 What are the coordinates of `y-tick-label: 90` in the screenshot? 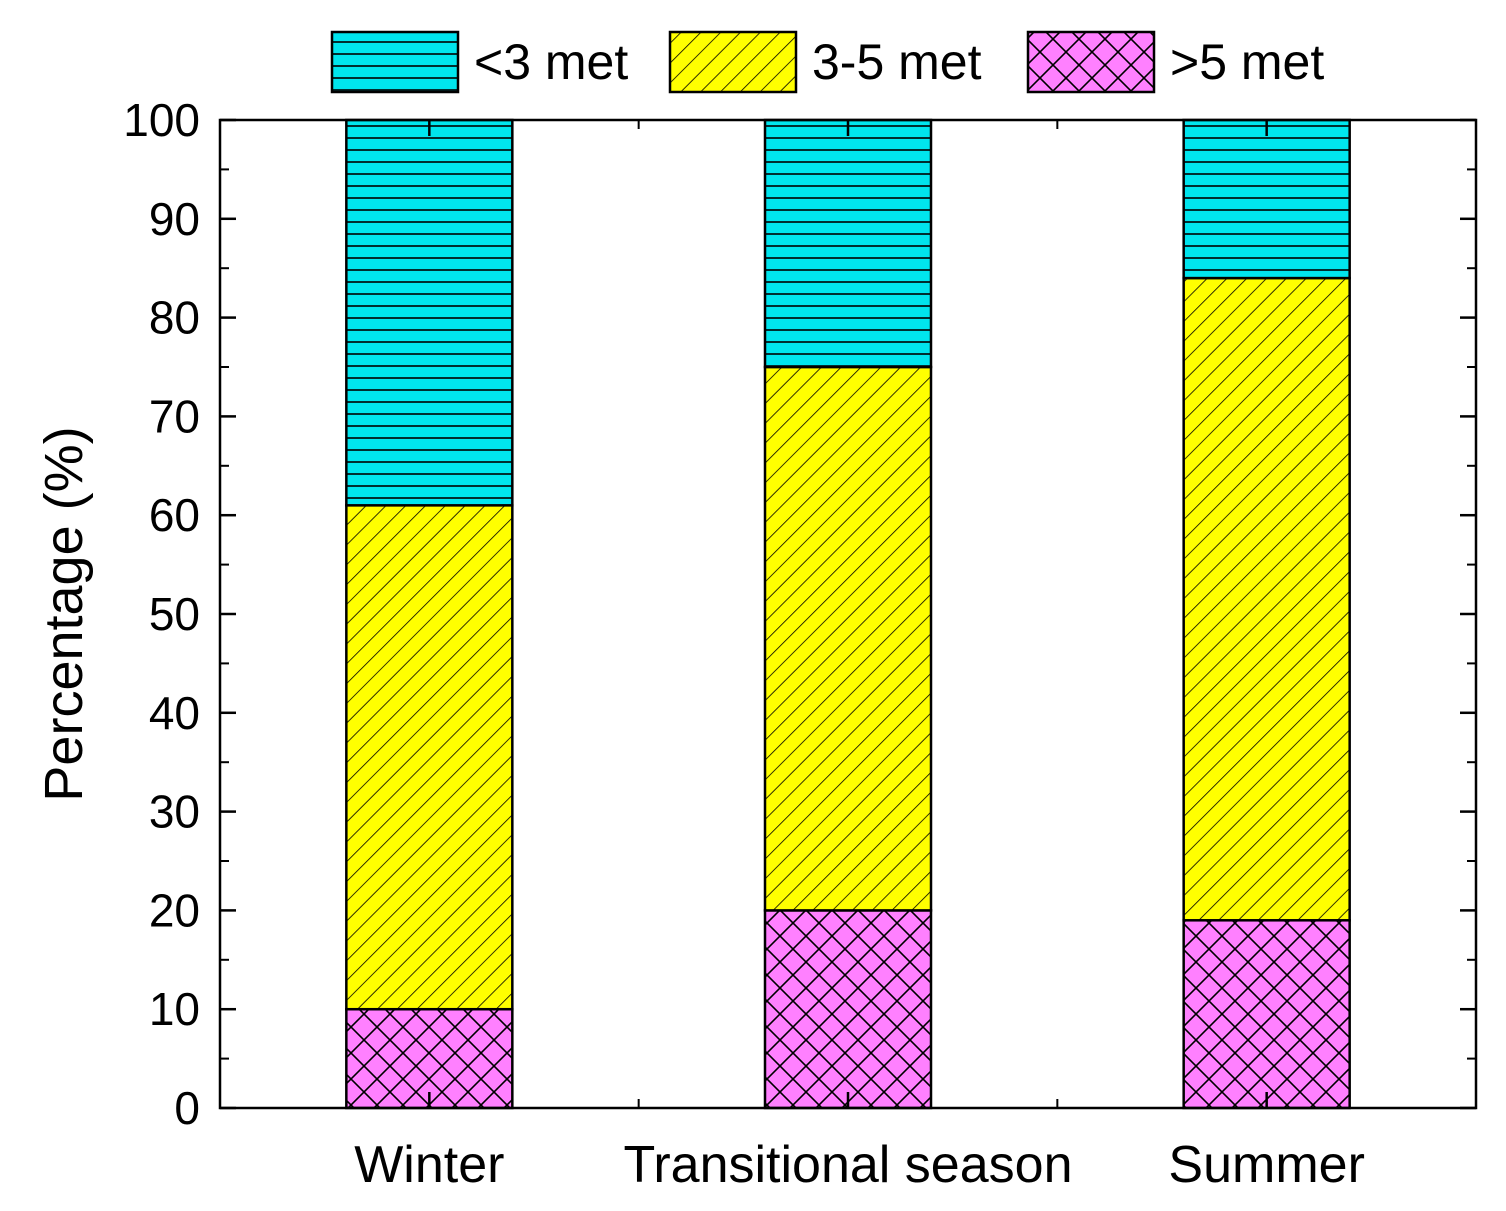 It's located at (174, 219).